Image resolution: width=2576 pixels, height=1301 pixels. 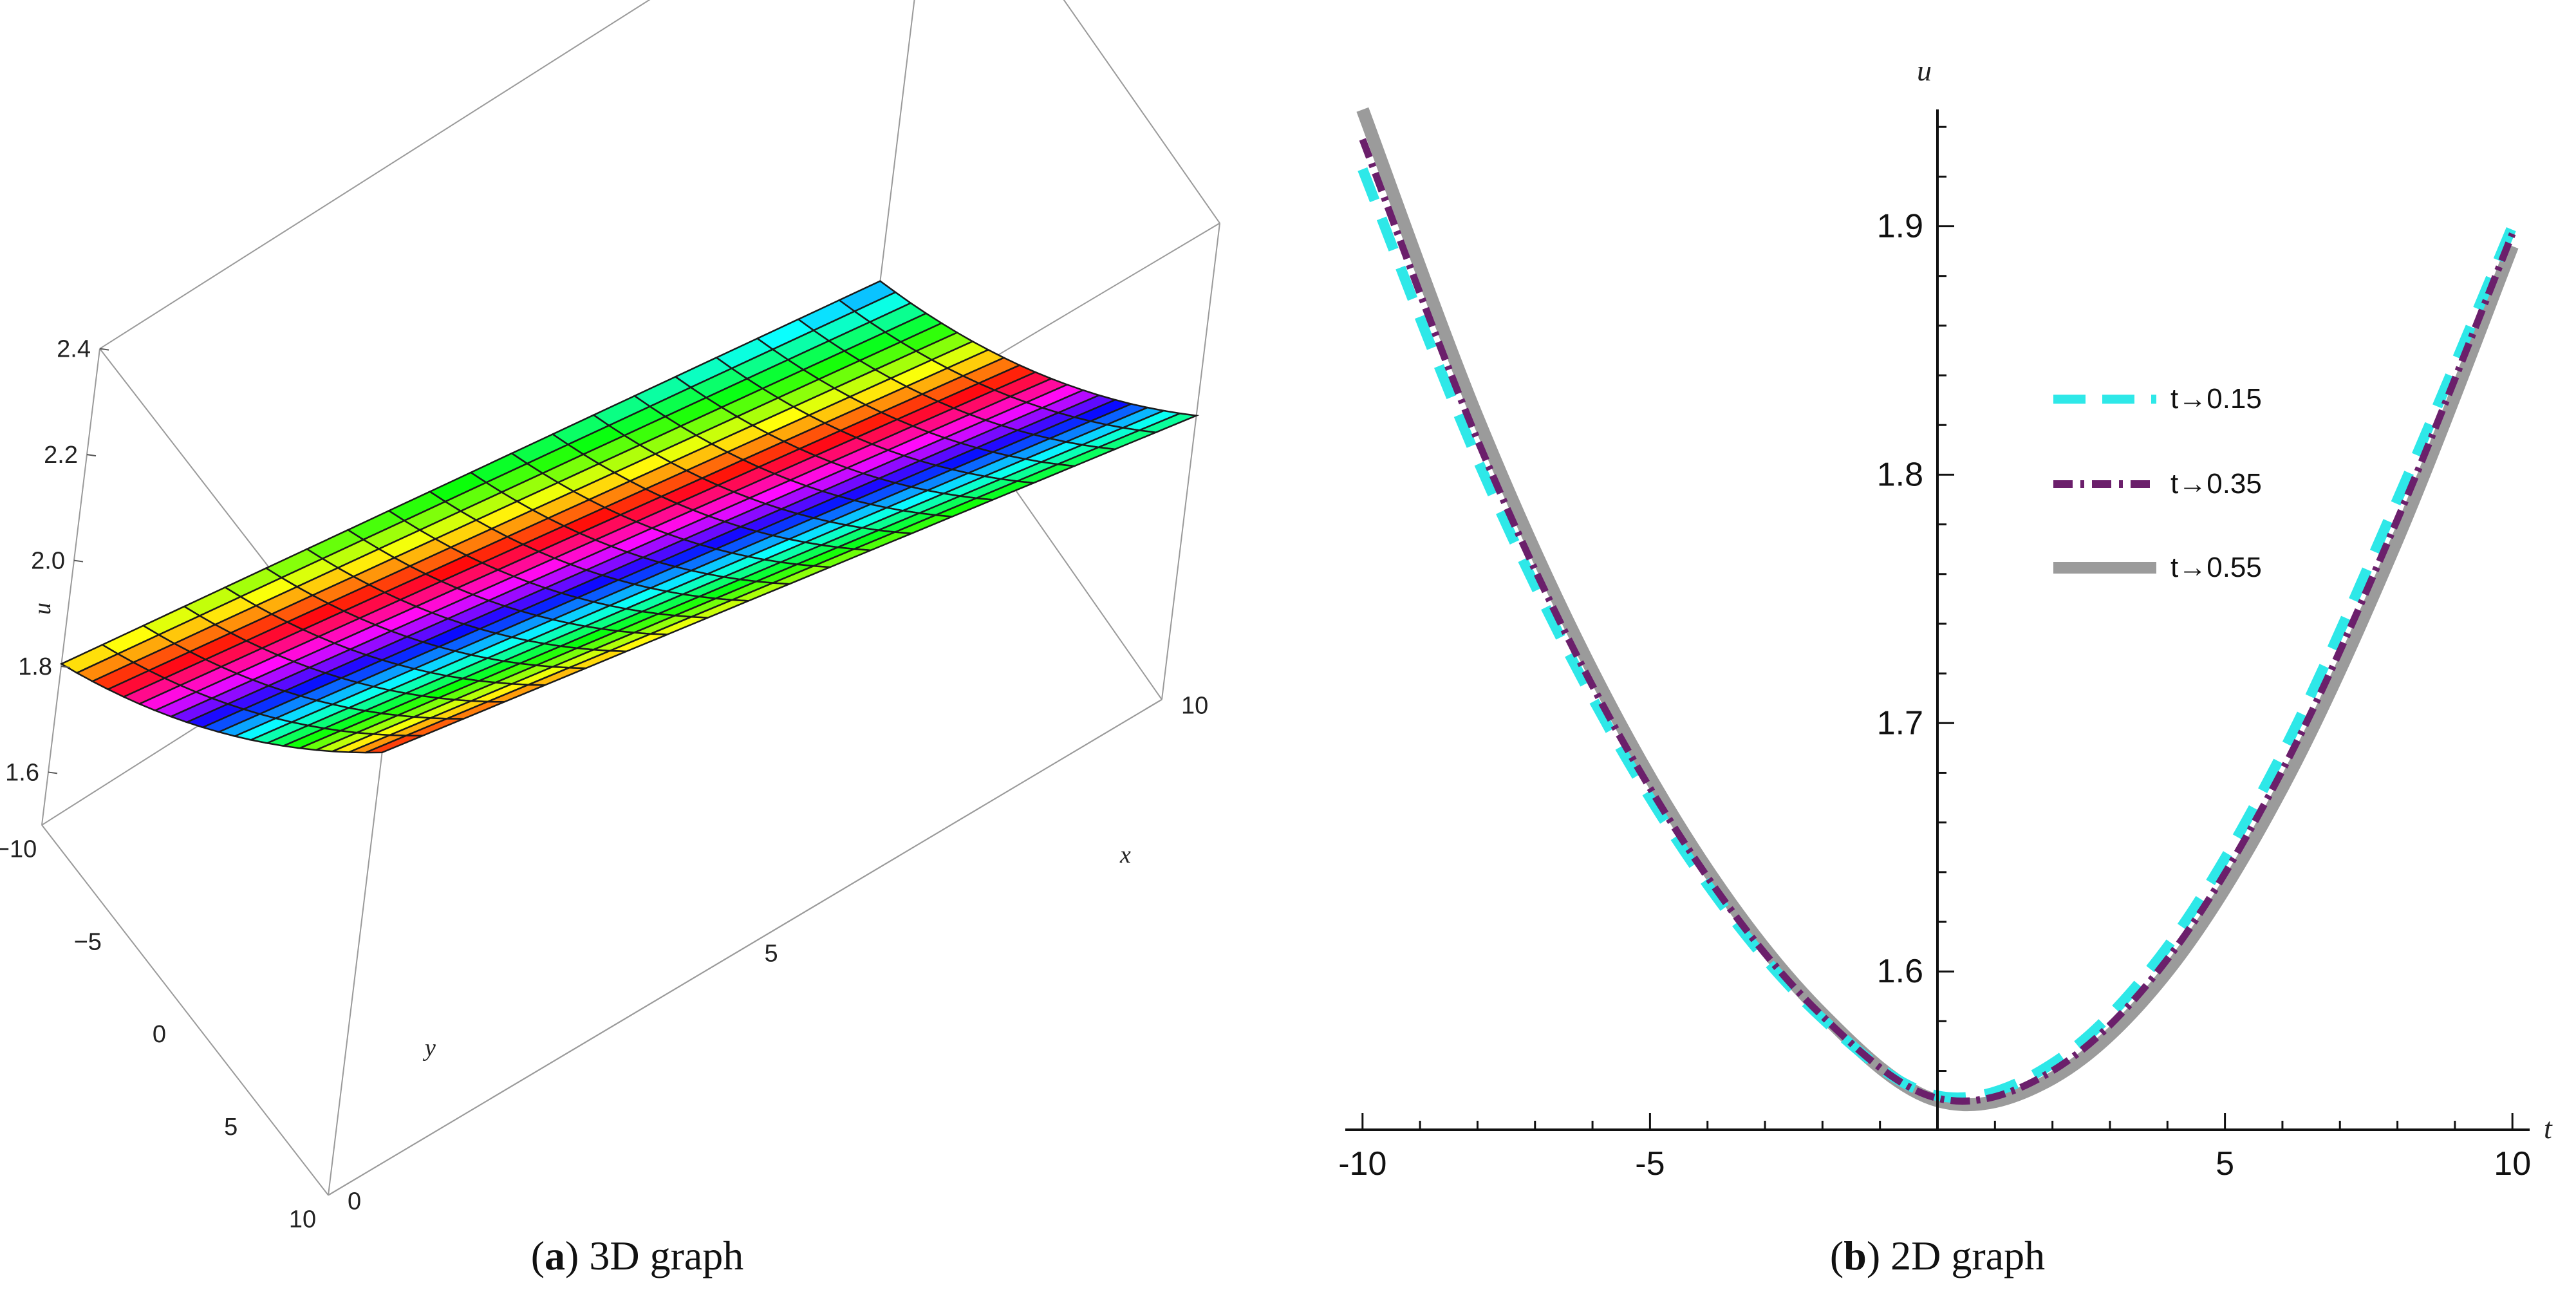 What do you see at coordinates (185, 1010) in the screenshot?
I see `box-edge-bottom-a` at bounding box center [185, 1010].